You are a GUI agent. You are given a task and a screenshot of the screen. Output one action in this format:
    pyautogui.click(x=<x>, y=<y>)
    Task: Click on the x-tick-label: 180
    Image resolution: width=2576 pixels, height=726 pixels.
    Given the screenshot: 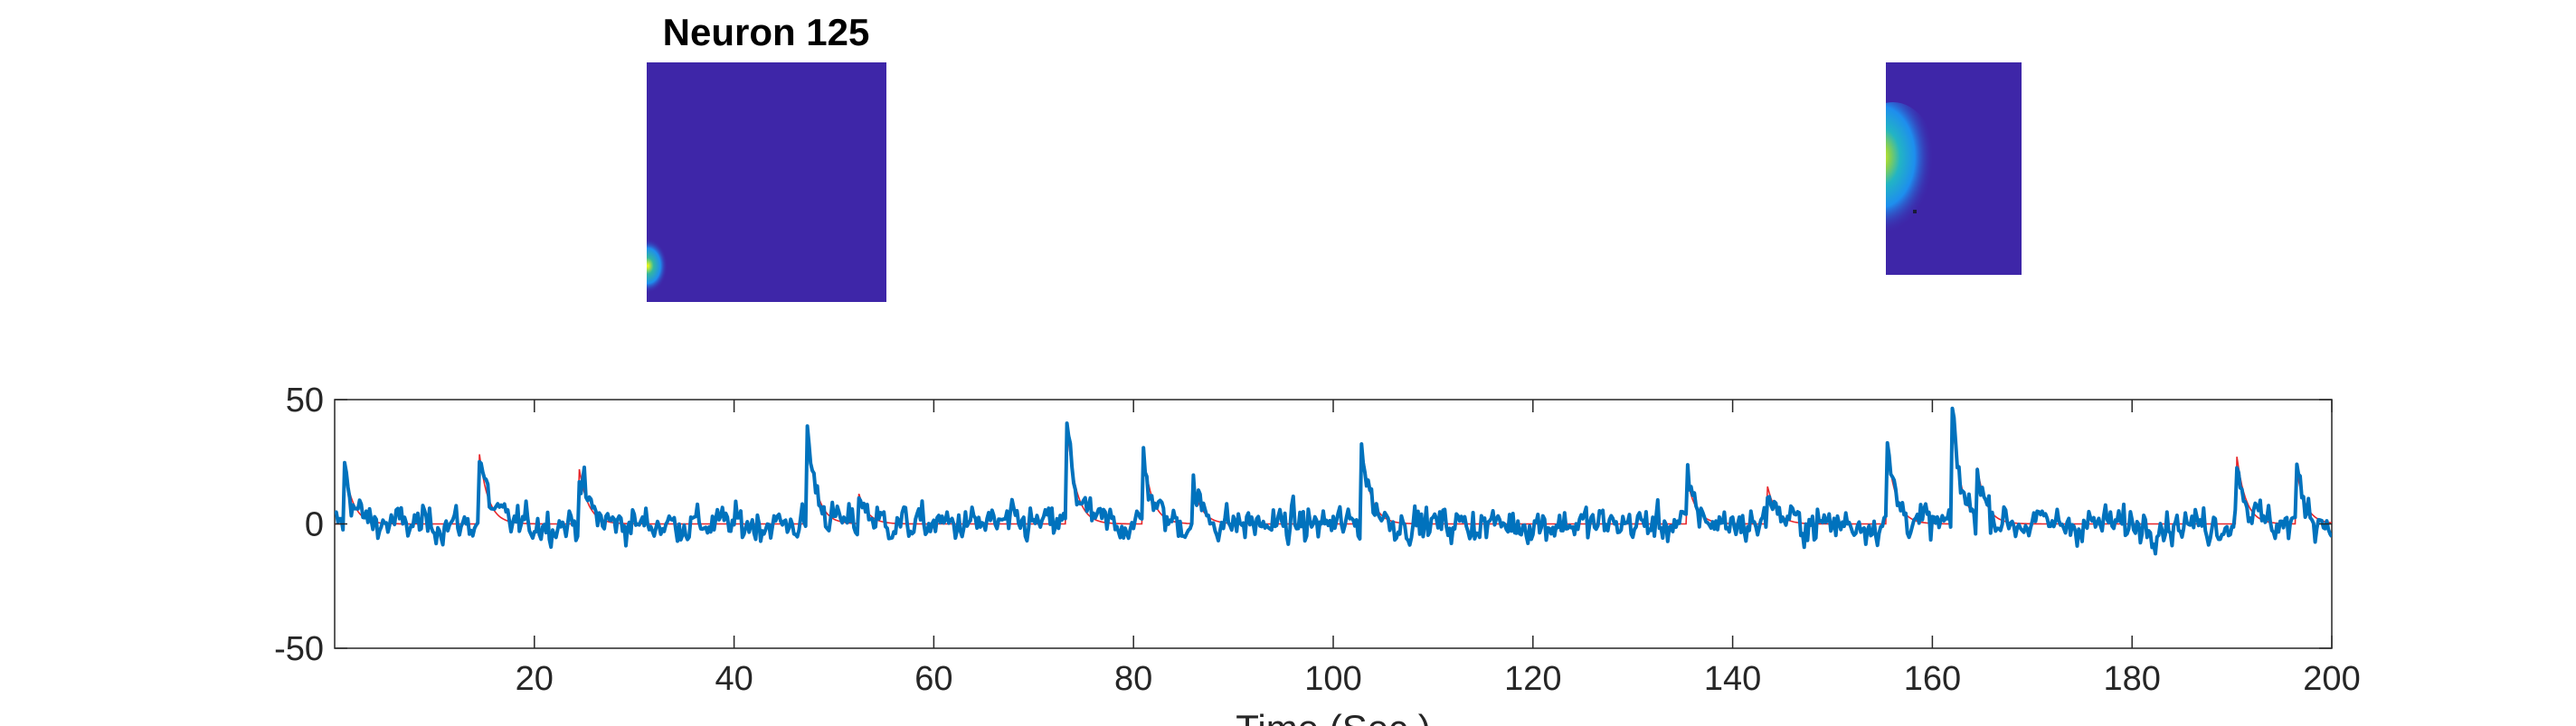 What is the action you would take?
    pyautogui.click(x=2131, y=679)
    